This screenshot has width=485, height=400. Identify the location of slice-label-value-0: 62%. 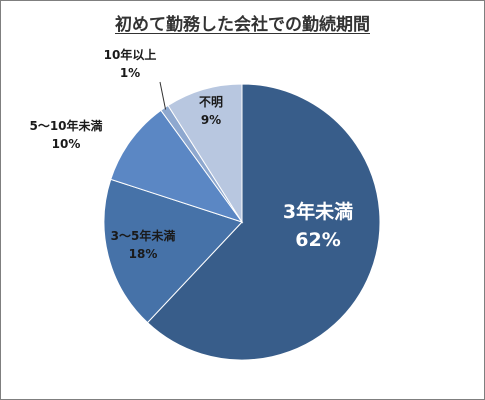
(317, 240).